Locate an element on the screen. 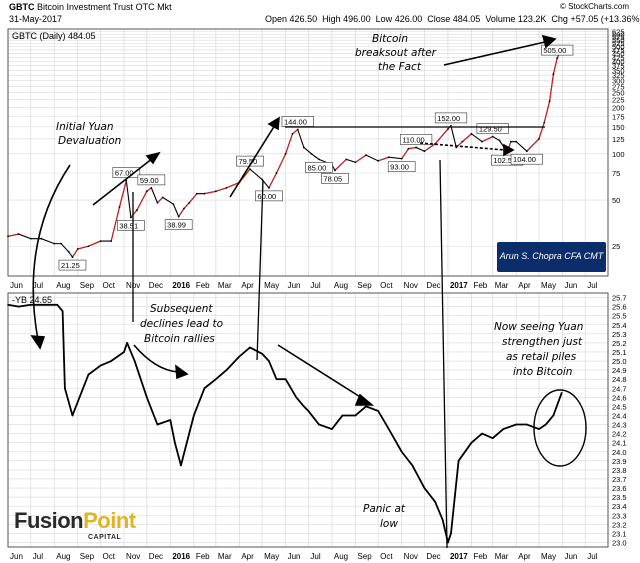 The image size is (640, 563). yuan-x-tick-label: Sep is located at coordinates (87, 556).